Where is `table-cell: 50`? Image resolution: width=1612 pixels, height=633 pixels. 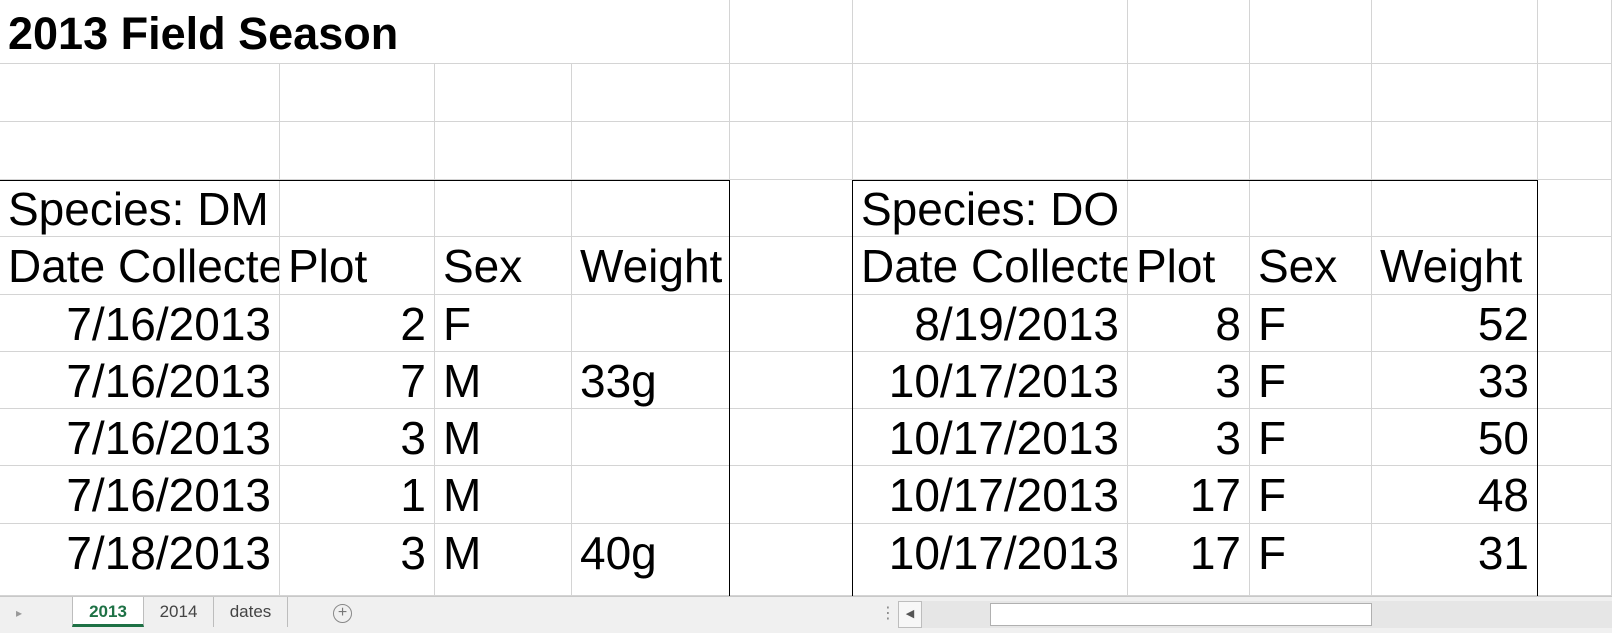
table-cell: 50 is located at coordinates (1455, 437).